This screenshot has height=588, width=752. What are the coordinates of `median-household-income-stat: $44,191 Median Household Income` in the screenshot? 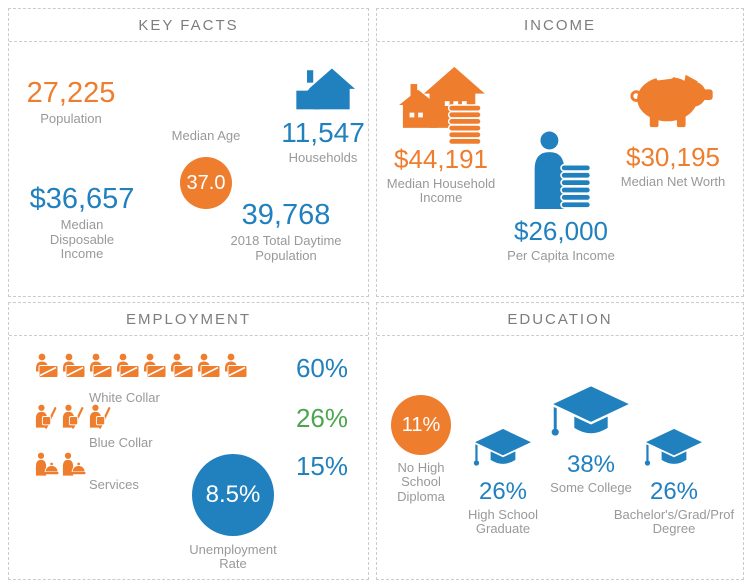 It's located at (441, 135).